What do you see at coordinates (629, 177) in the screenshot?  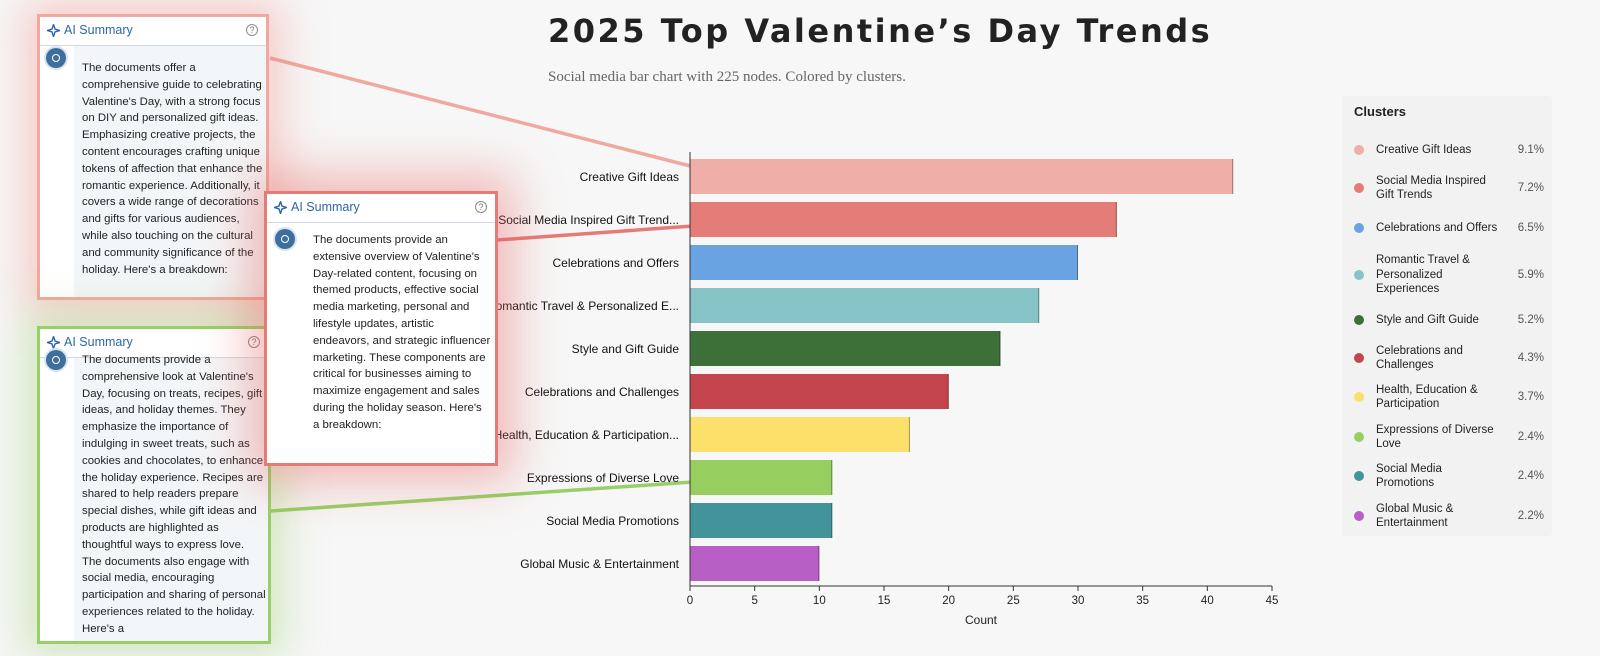 I see `category-label: Creative Gift Ideas` at bounding box center [629, 177].